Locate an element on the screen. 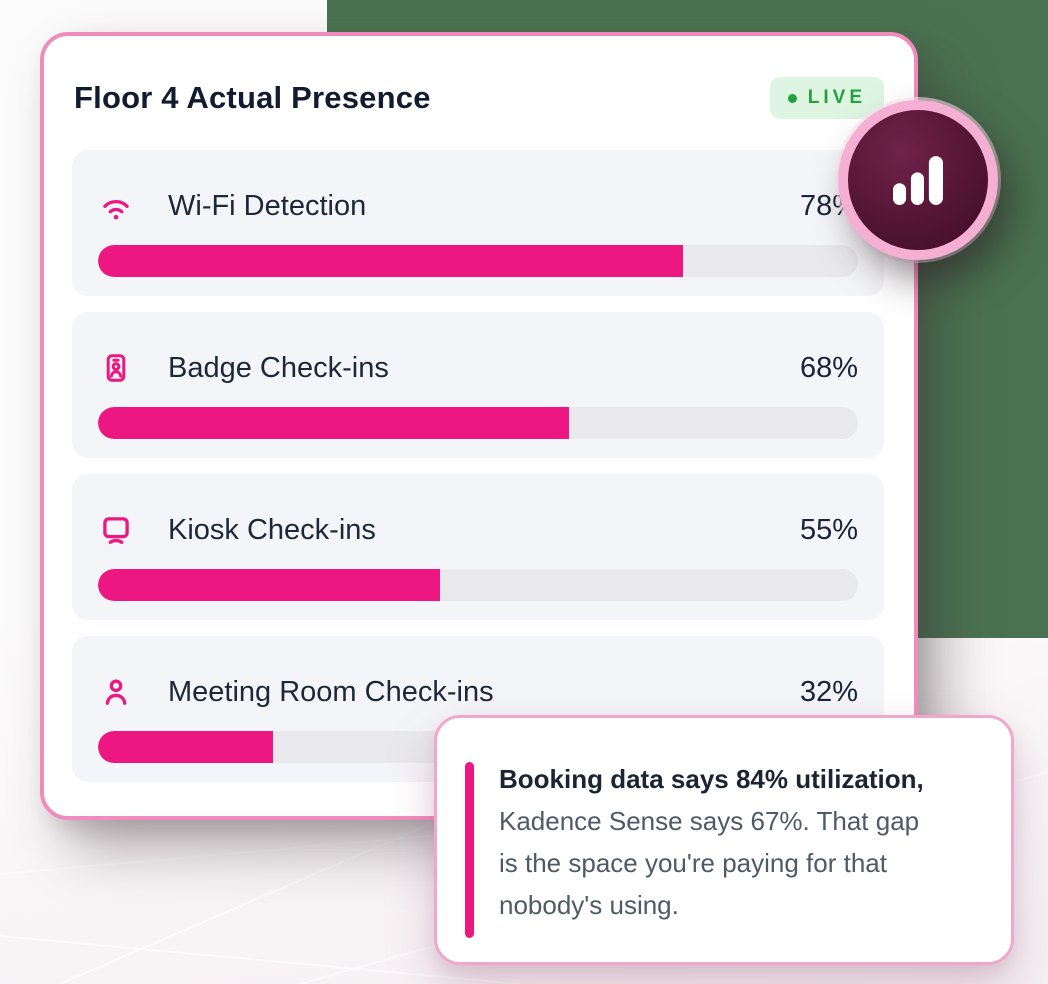  metric-value: 55% is located at coordinates (828, 529).